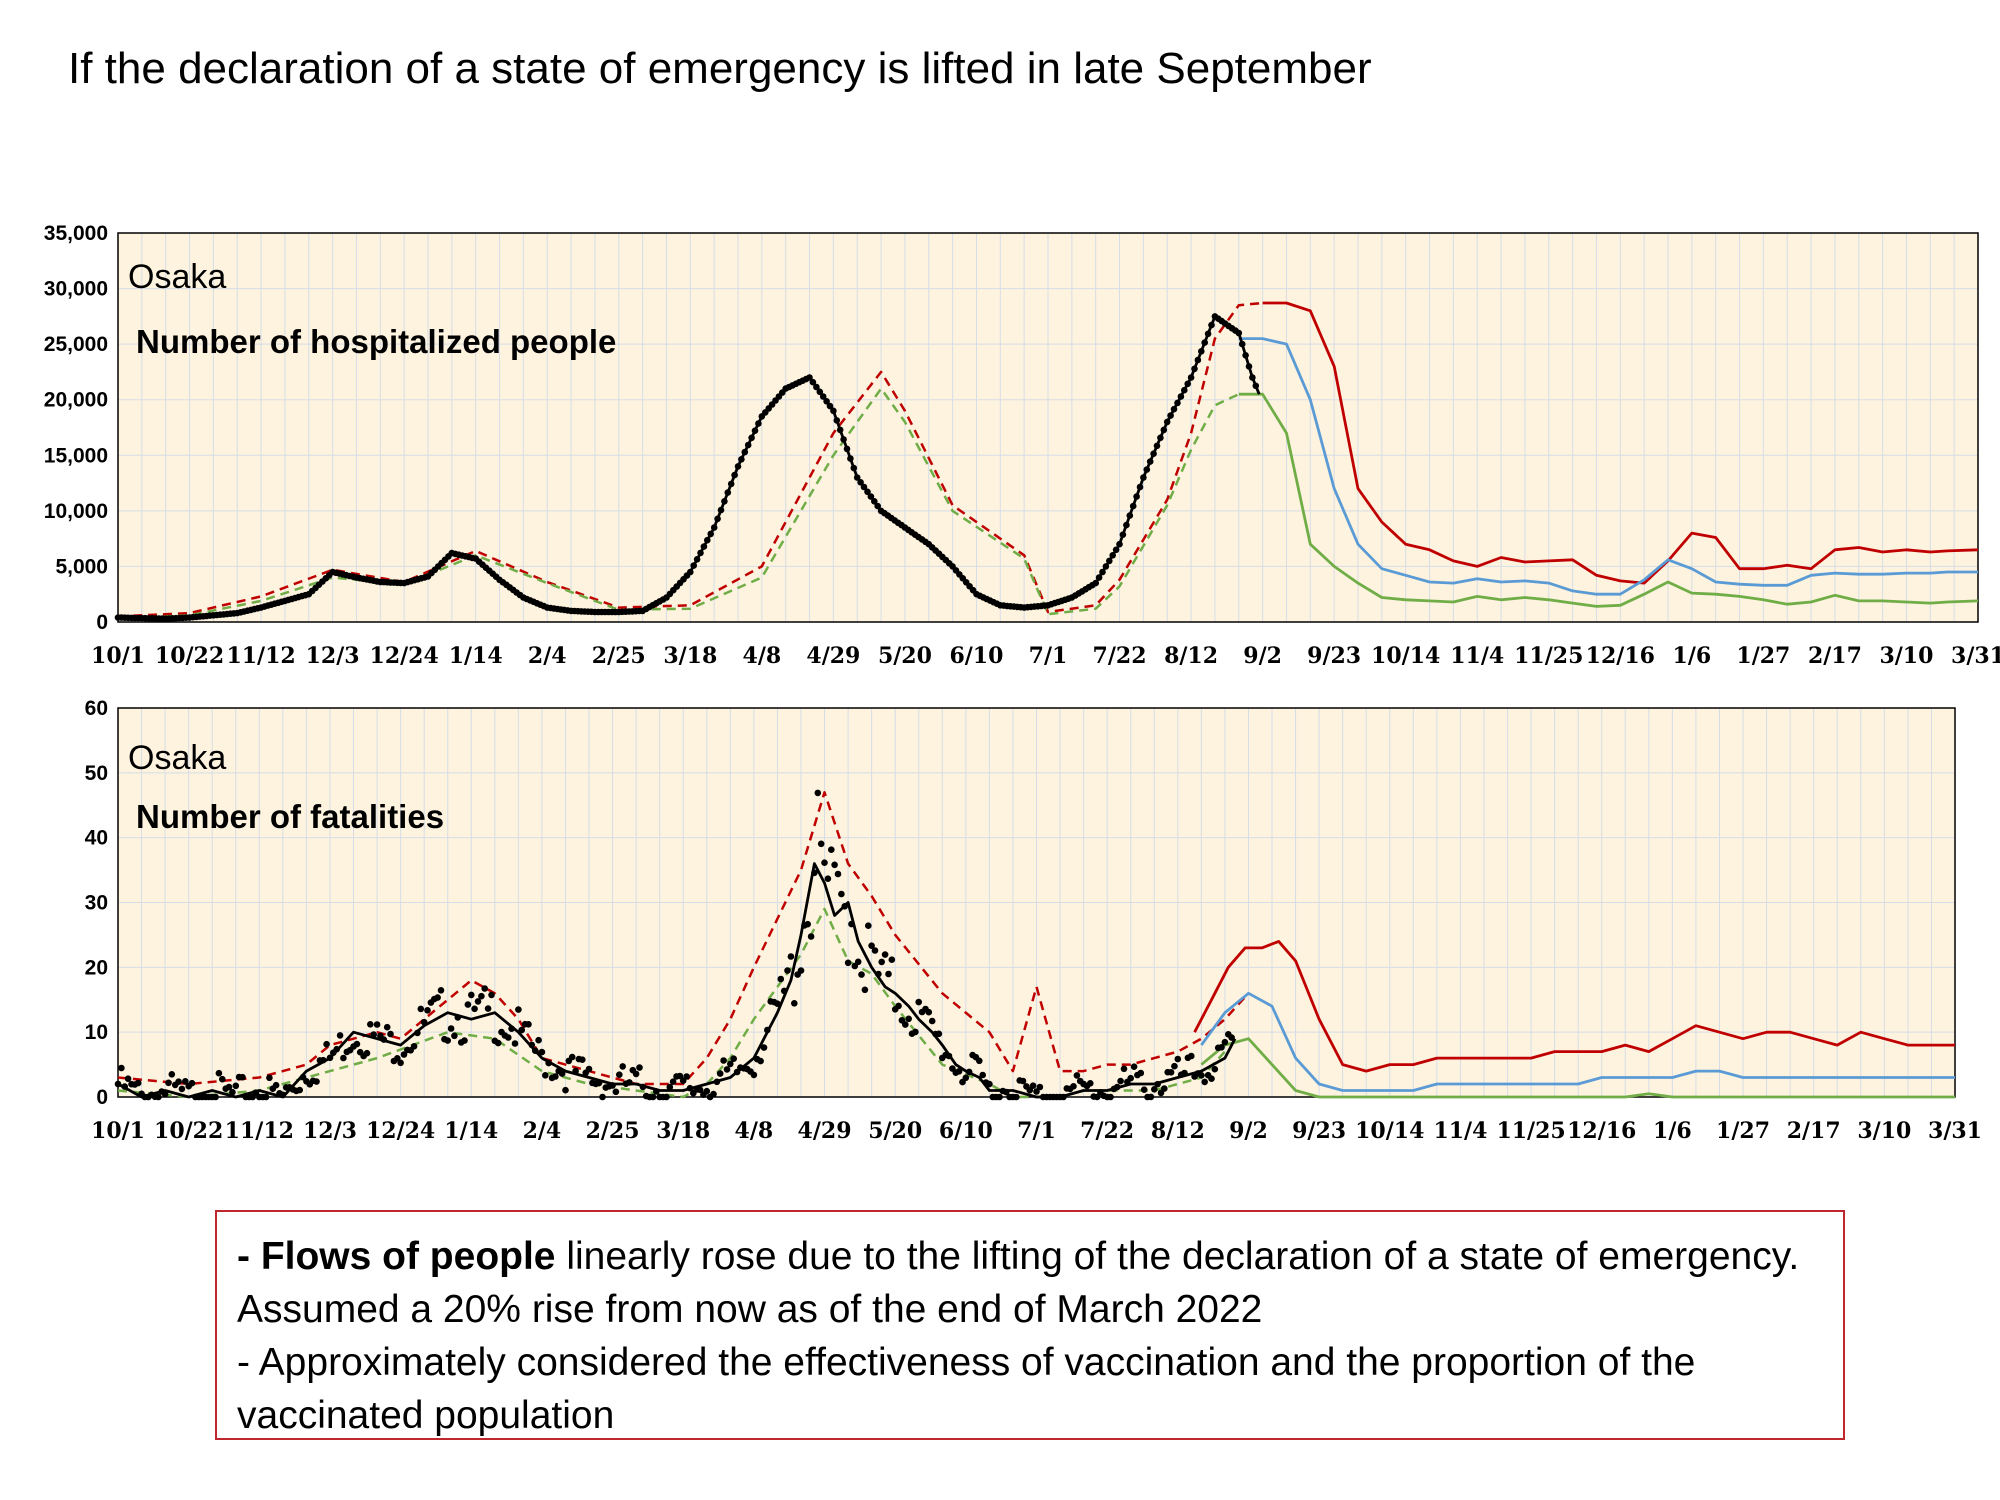  What do you see at coordinates (290, 816) in the screenshot?
I see `chart-subtitle: Number of fatalities` at bounding box center [290, 816].